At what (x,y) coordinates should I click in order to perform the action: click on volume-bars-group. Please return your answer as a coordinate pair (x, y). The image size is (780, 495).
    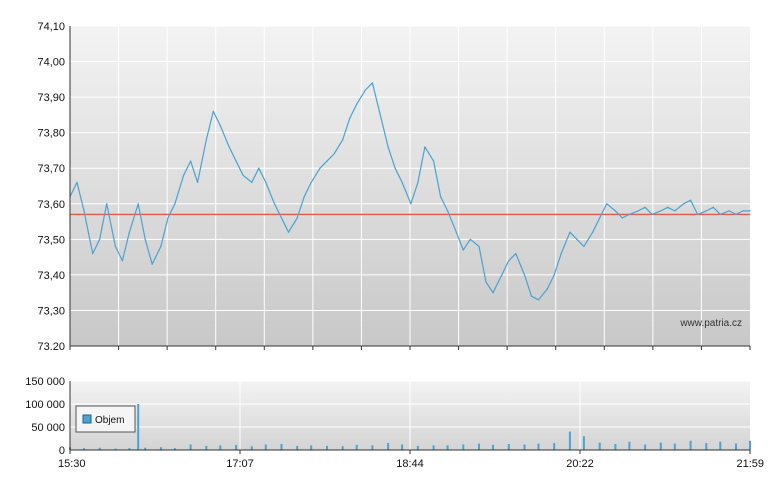
    Looking at the image, I should click on (410, 427).